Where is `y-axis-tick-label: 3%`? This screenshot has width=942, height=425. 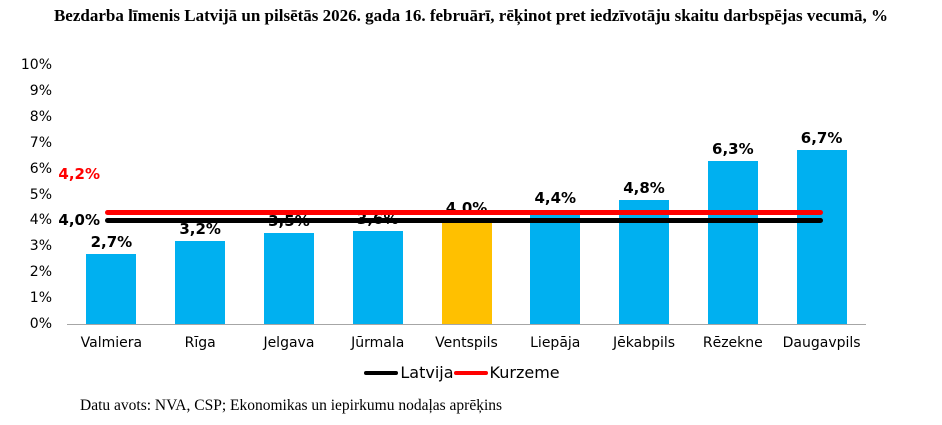
y-axis-tick-label: 3% is located at coordinates (40, 246).